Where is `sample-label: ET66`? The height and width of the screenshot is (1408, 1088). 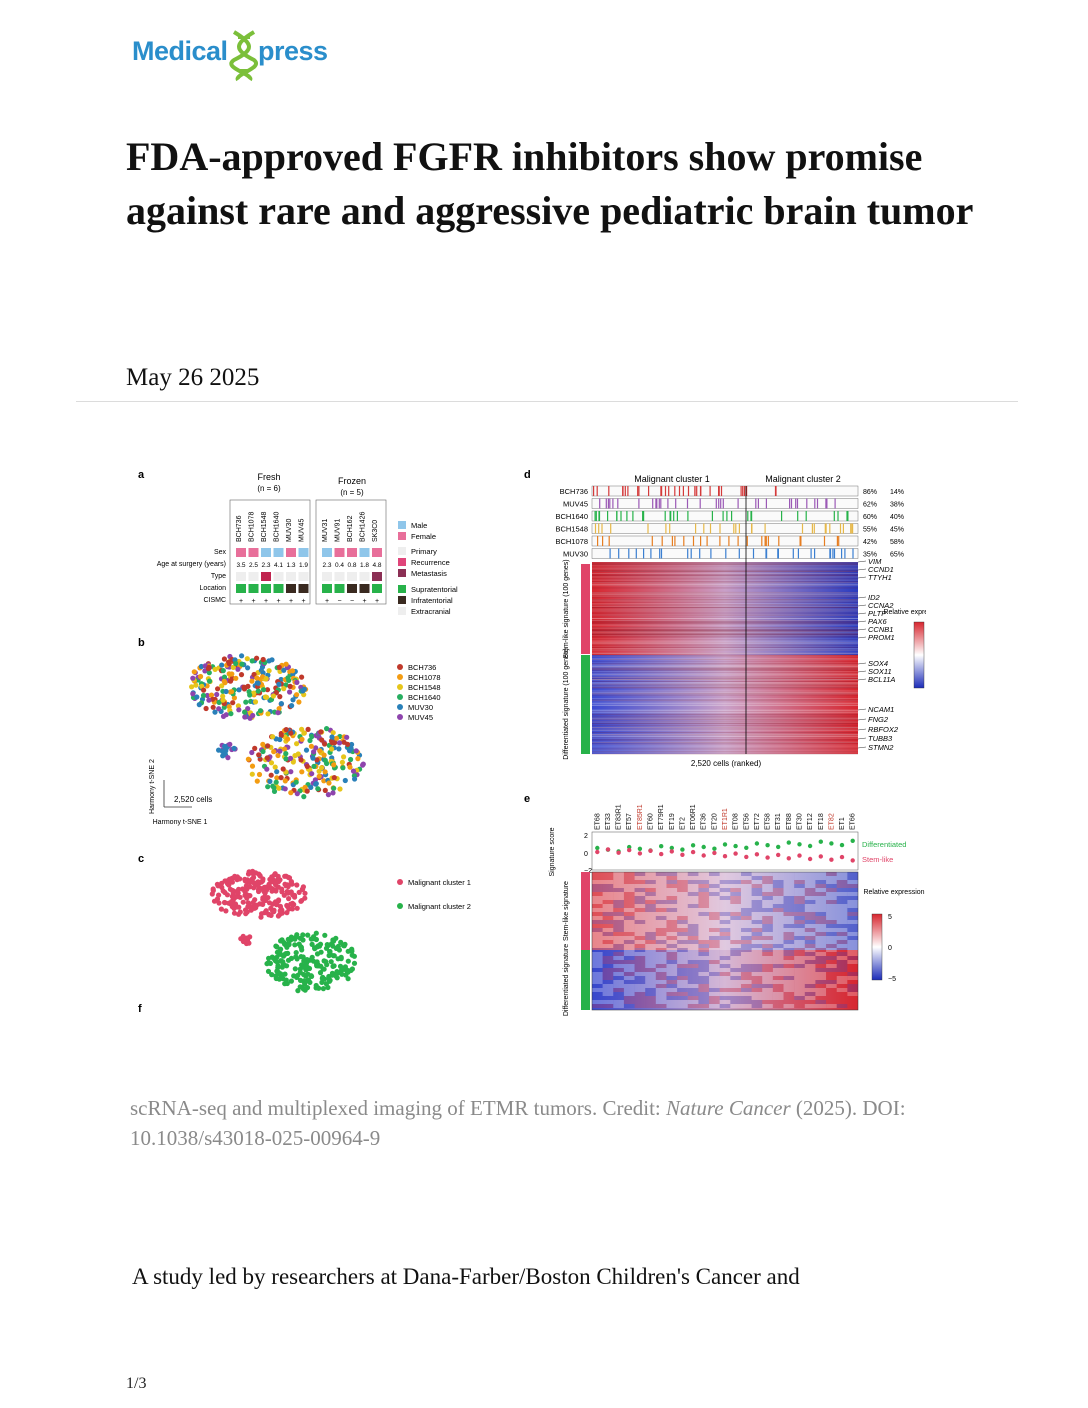
sample-label: ET66 is located at coordinates (853, 821).